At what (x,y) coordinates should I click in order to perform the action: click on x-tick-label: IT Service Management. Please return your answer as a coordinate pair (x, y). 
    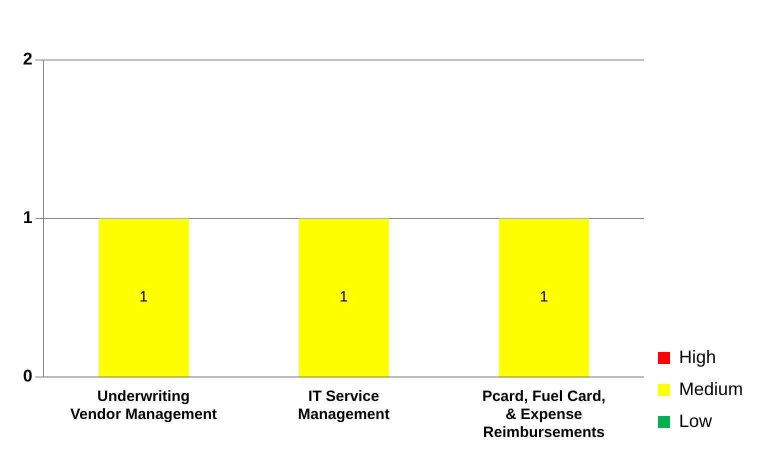
    Looking at the image, I should click on (344, 406).